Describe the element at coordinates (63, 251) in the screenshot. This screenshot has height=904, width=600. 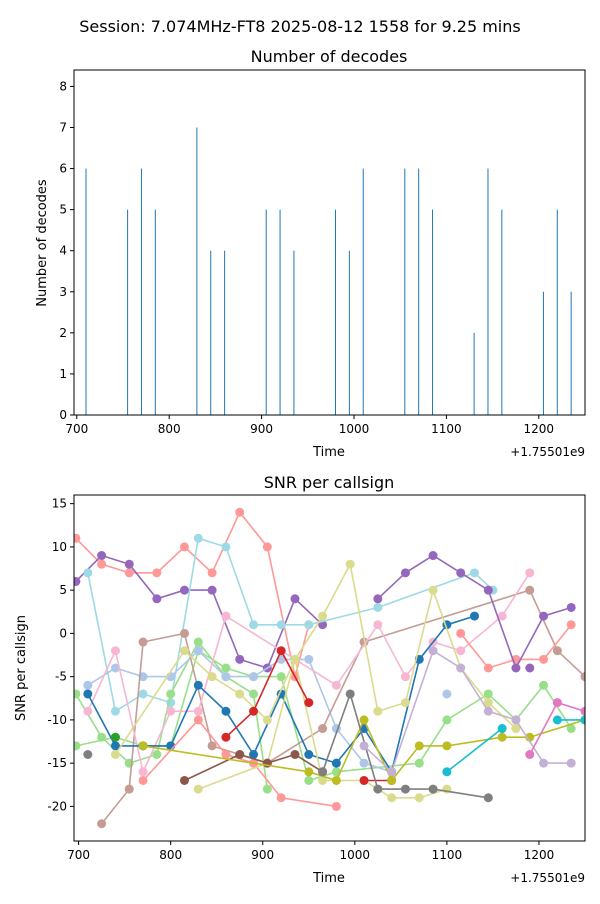
I see `decodes-y-tick-label: 4` at that location.